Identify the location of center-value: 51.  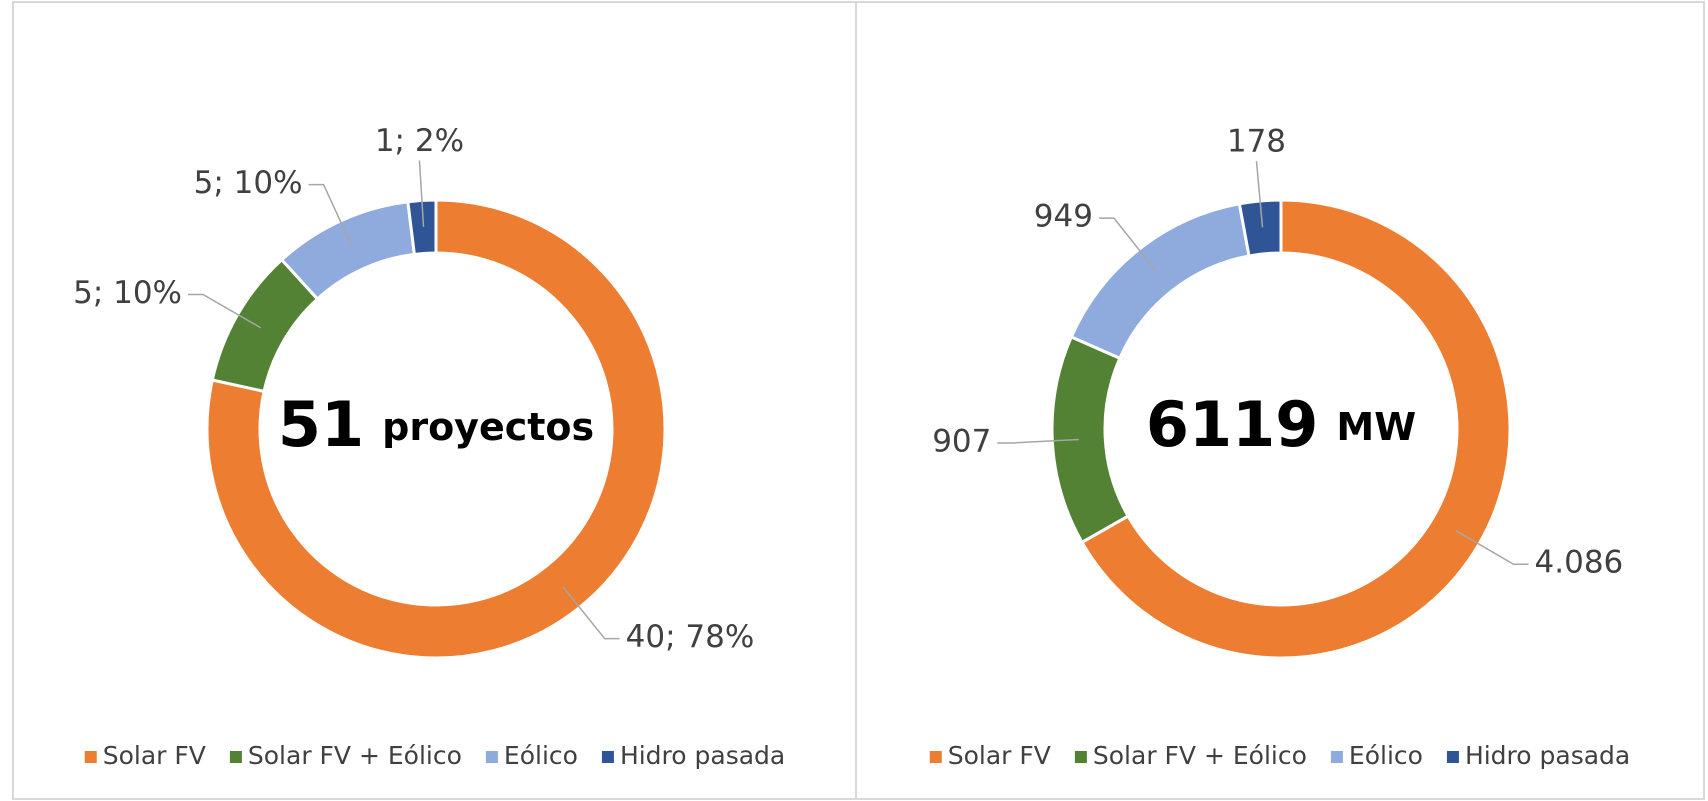
(321, 424).